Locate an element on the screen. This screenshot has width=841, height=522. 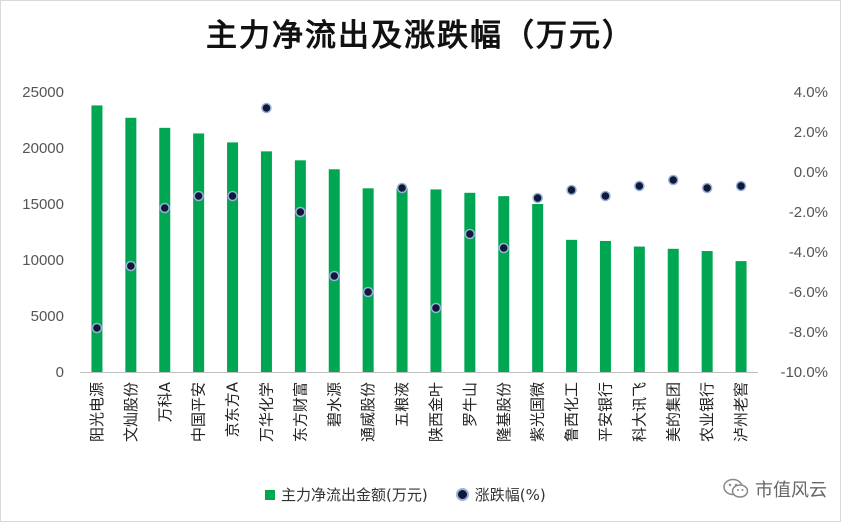
y-left-tick-label: 15000 is located at coordinates (43, 204).